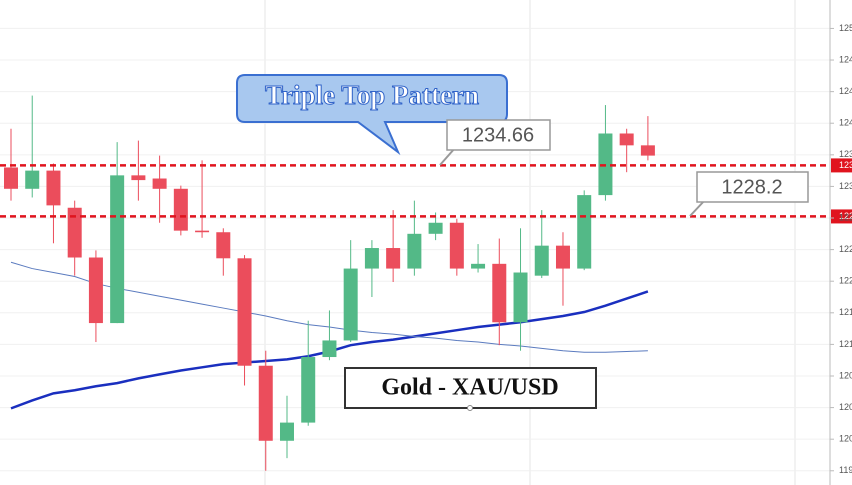  I want to click on y-tick-label: 1196, so click(845, 470).